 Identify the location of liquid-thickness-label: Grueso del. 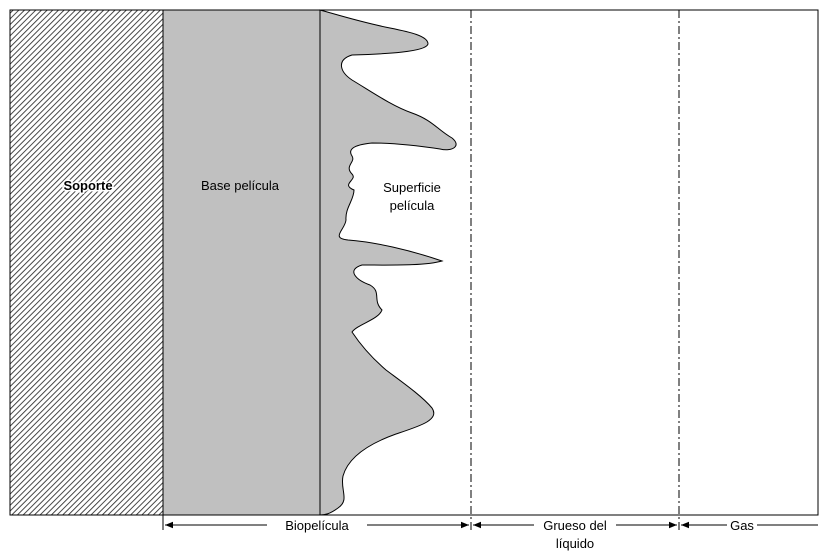
(575, 525).